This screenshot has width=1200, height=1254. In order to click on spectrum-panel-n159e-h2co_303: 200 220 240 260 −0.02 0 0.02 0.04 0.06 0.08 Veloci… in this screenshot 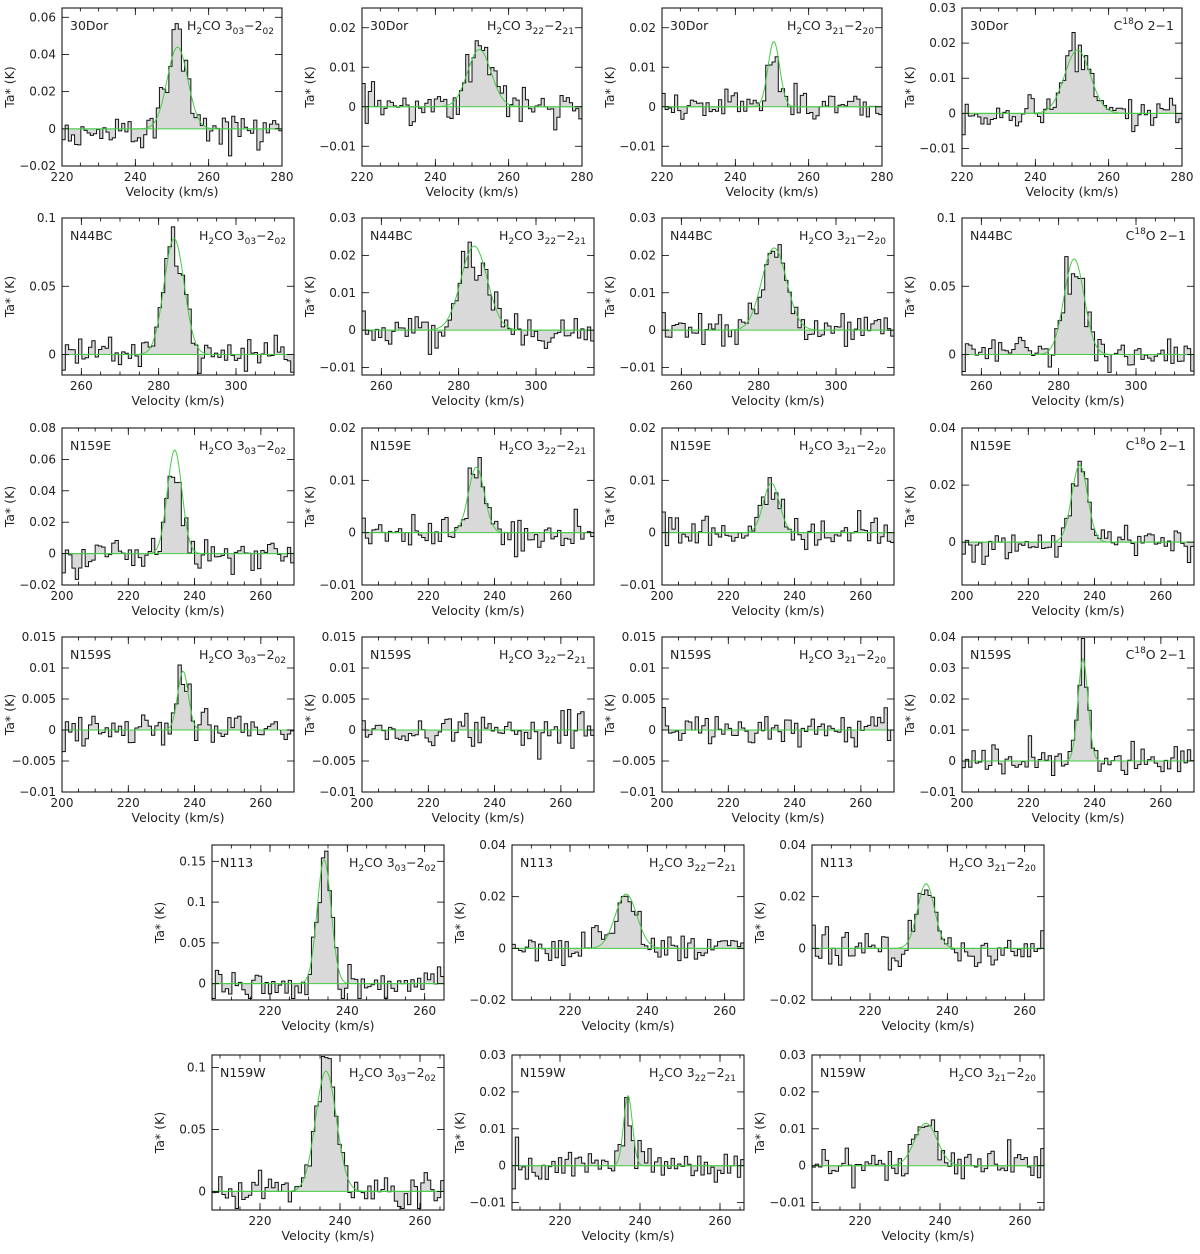, I will do `click(148, 519)`.